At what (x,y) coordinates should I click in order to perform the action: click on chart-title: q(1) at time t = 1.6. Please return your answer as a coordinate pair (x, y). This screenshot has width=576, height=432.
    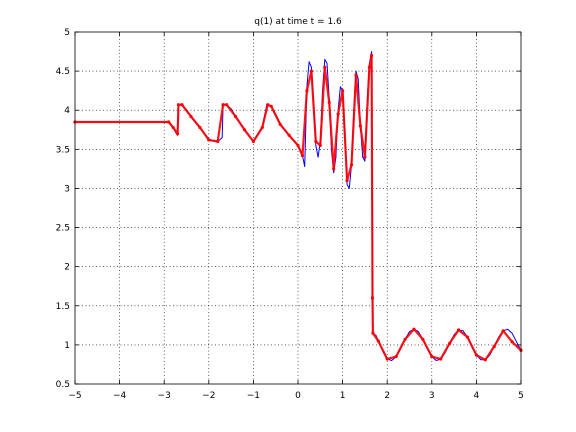
    Looking at the image, I should click on (298, 22).